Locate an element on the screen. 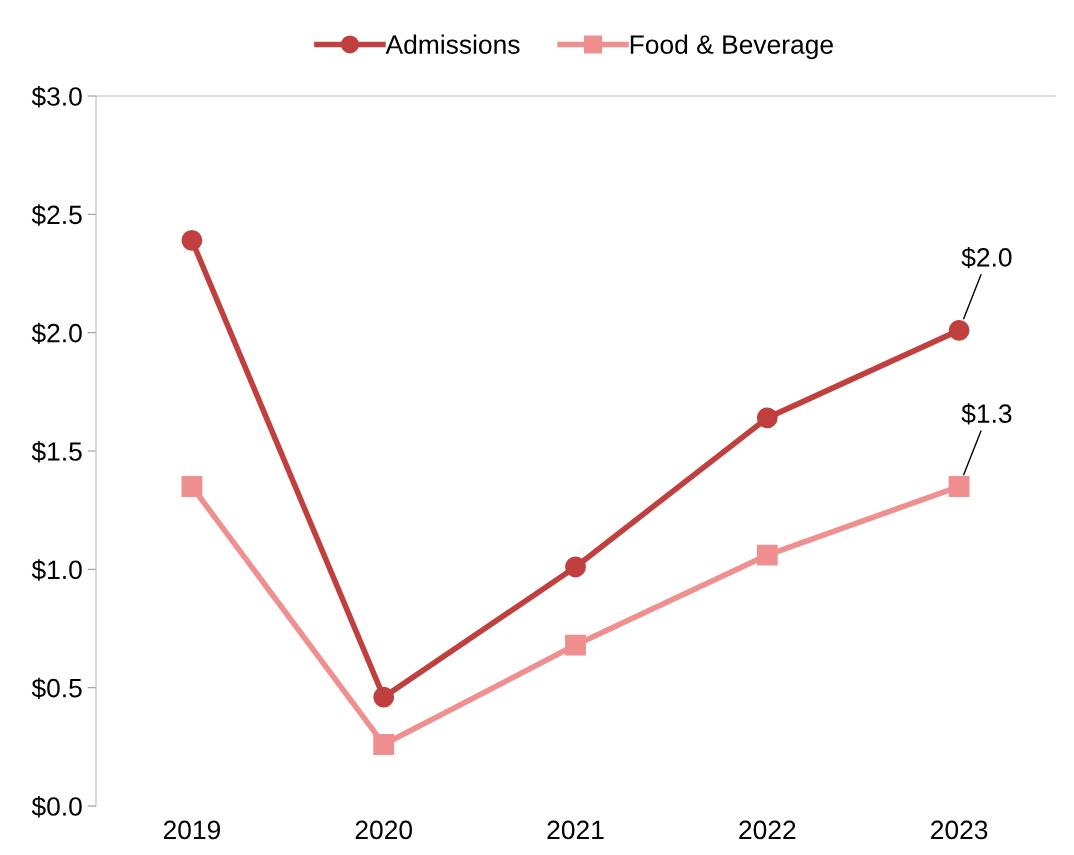 The width and height of the screenshot is (1074, 855). y-tick-label: $3.0 is located at coordinates (56, 97).